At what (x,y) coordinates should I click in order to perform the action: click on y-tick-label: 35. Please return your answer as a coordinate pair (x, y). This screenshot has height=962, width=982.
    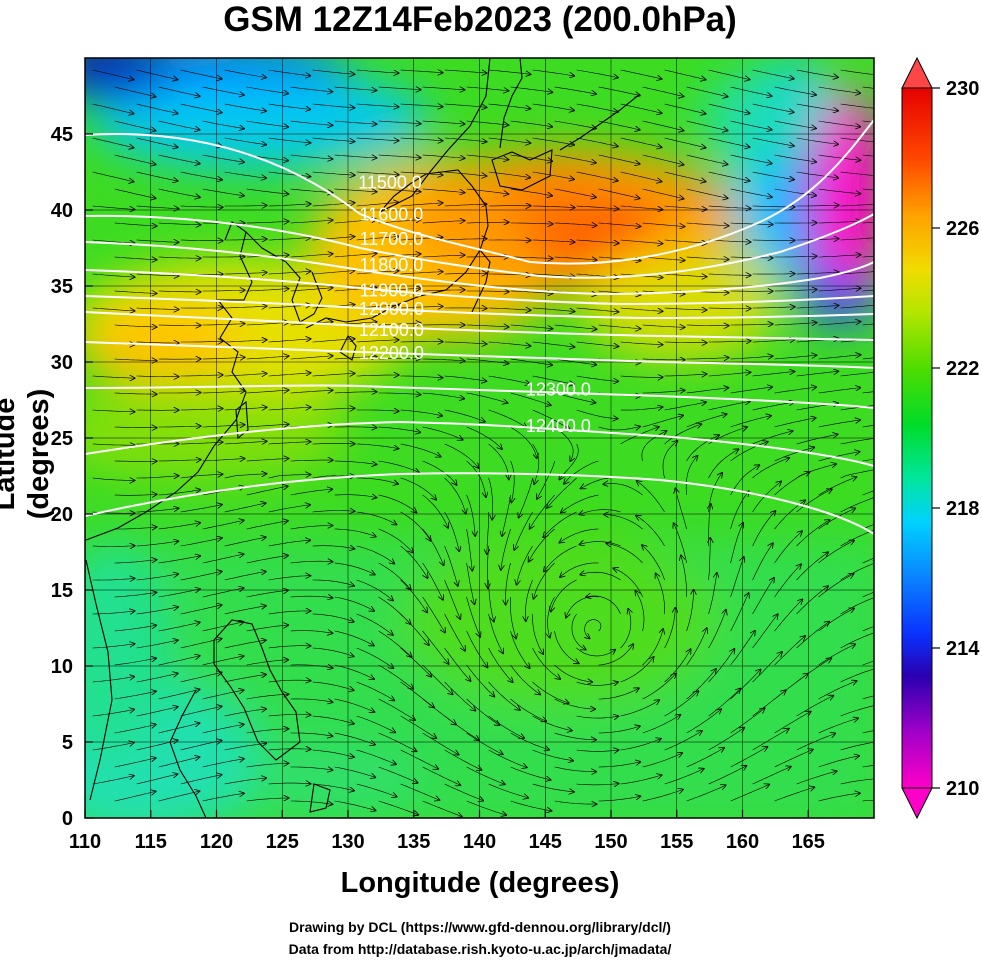
    Looking at the image, I should click on (62, 287).